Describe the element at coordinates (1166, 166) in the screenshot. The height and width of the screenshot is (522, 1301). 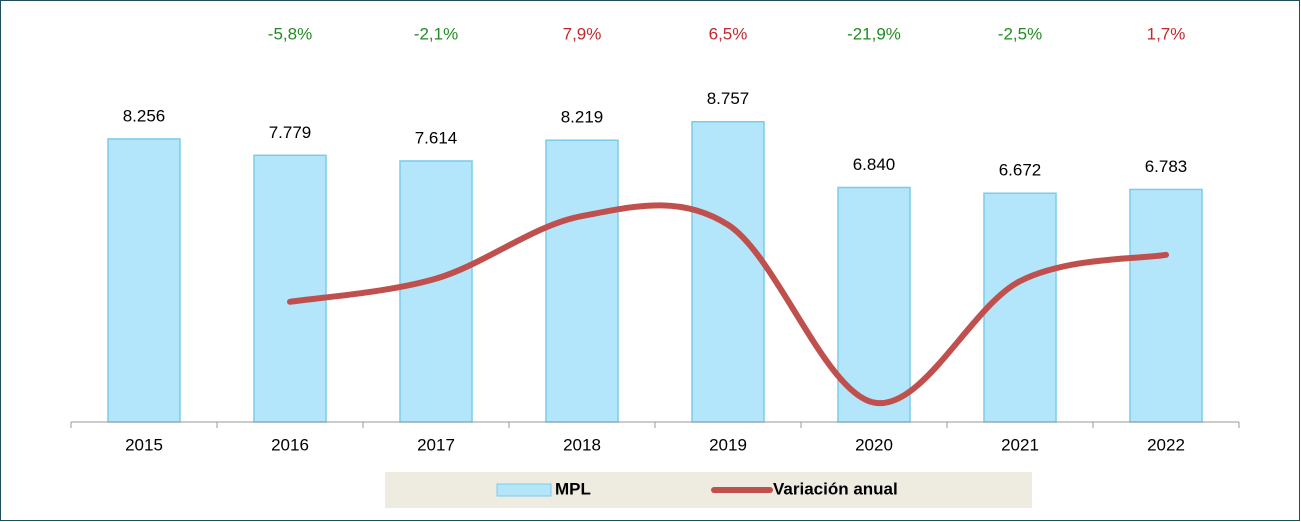
I see `bar-value-label: 6.783` at that location.